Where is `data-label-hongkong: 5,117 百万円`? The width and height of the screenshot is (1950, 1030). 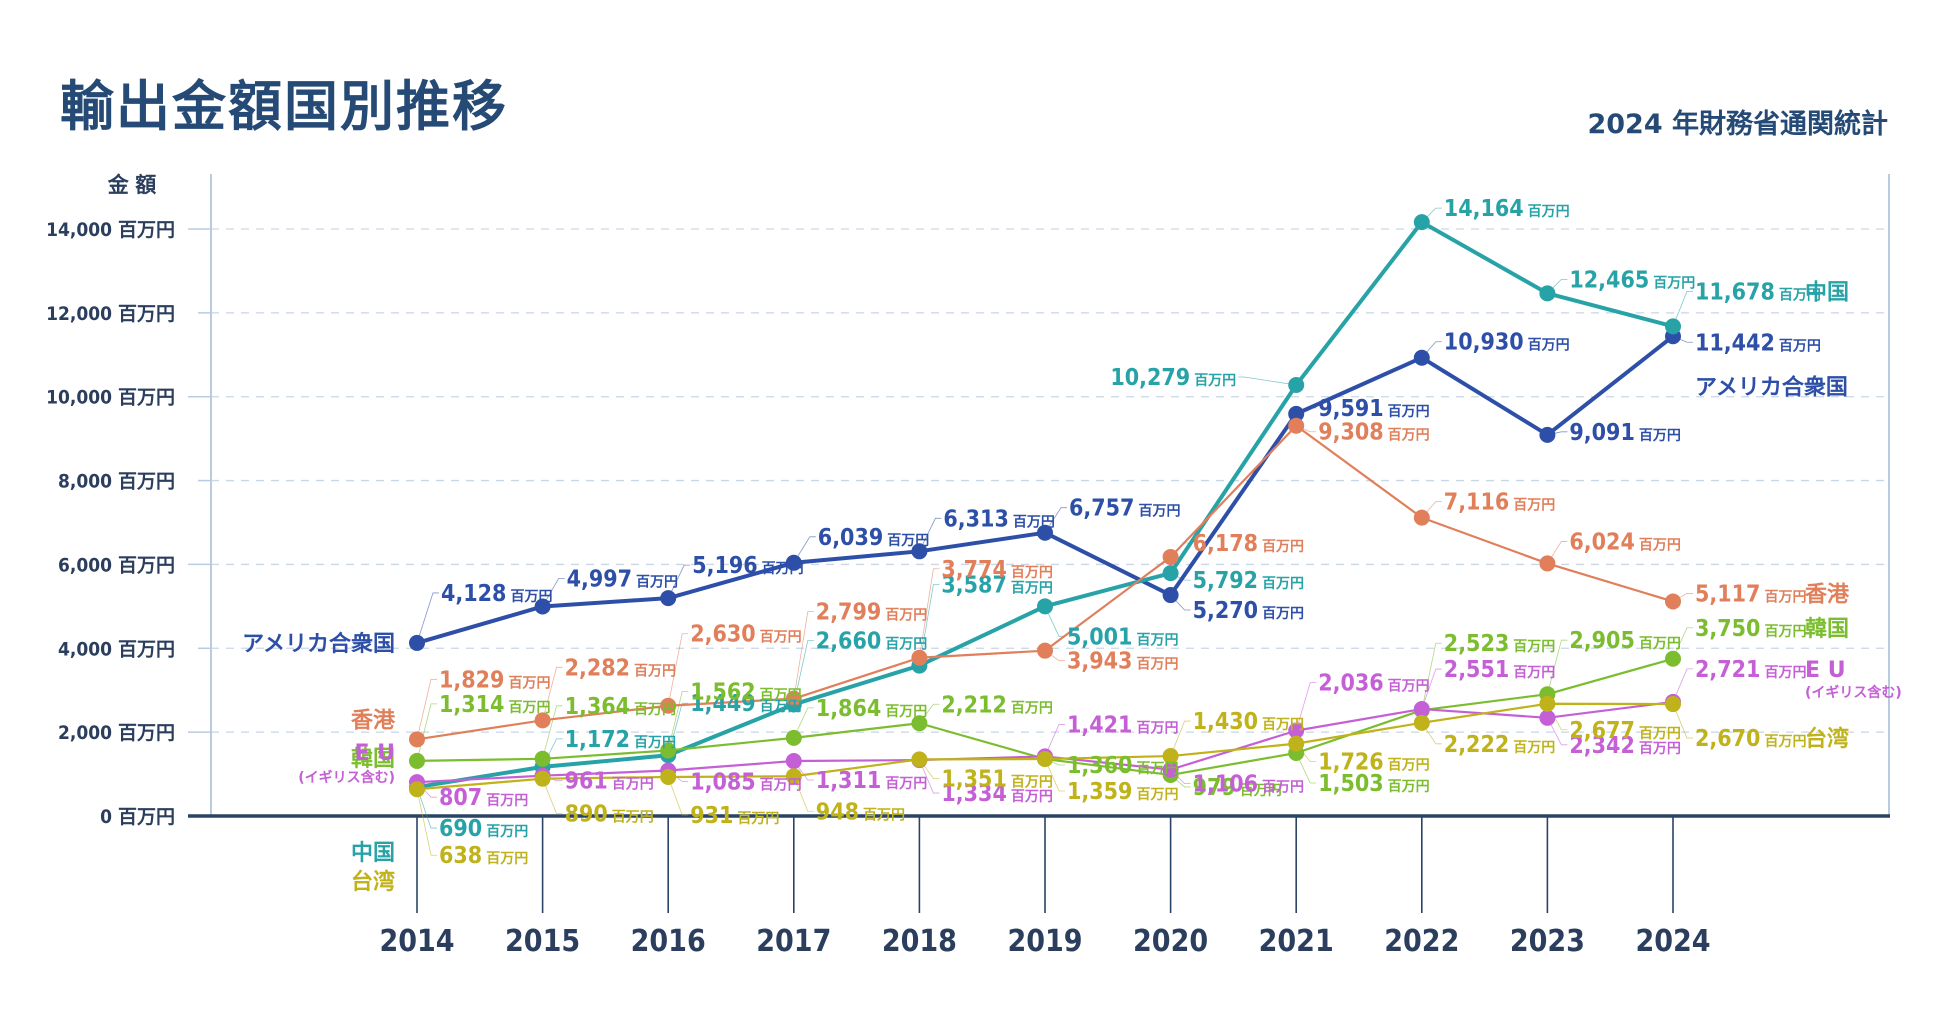
data-label-hongkong: 5,117 百万円 is located at coordinates (1750, 594).